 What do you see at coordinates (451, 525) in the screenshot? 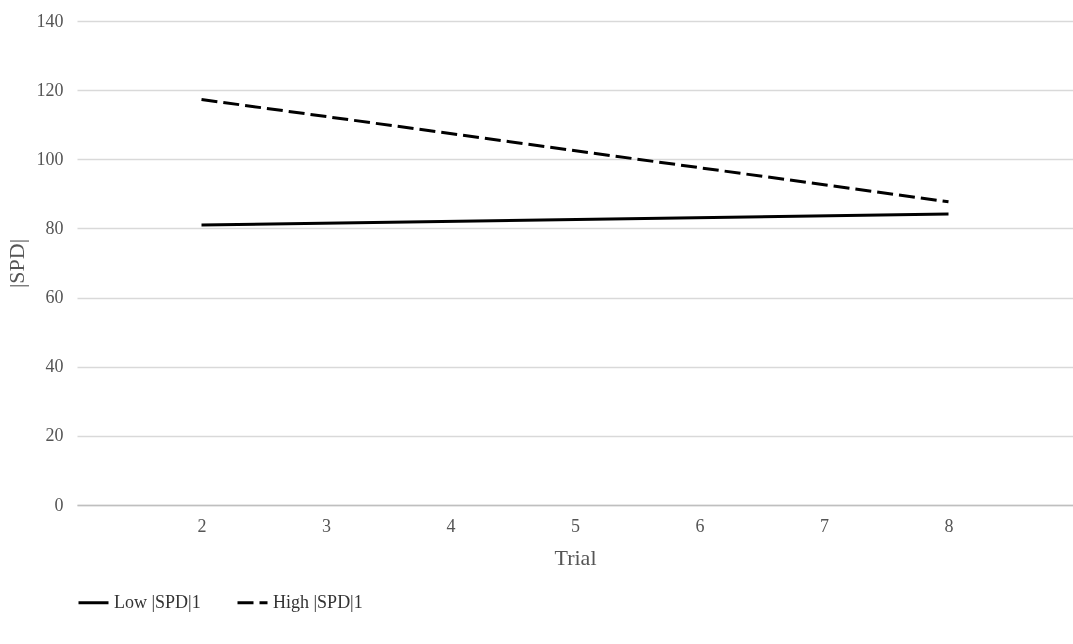
I see `x-tick-label: 4` at bounding box center [451, 525].